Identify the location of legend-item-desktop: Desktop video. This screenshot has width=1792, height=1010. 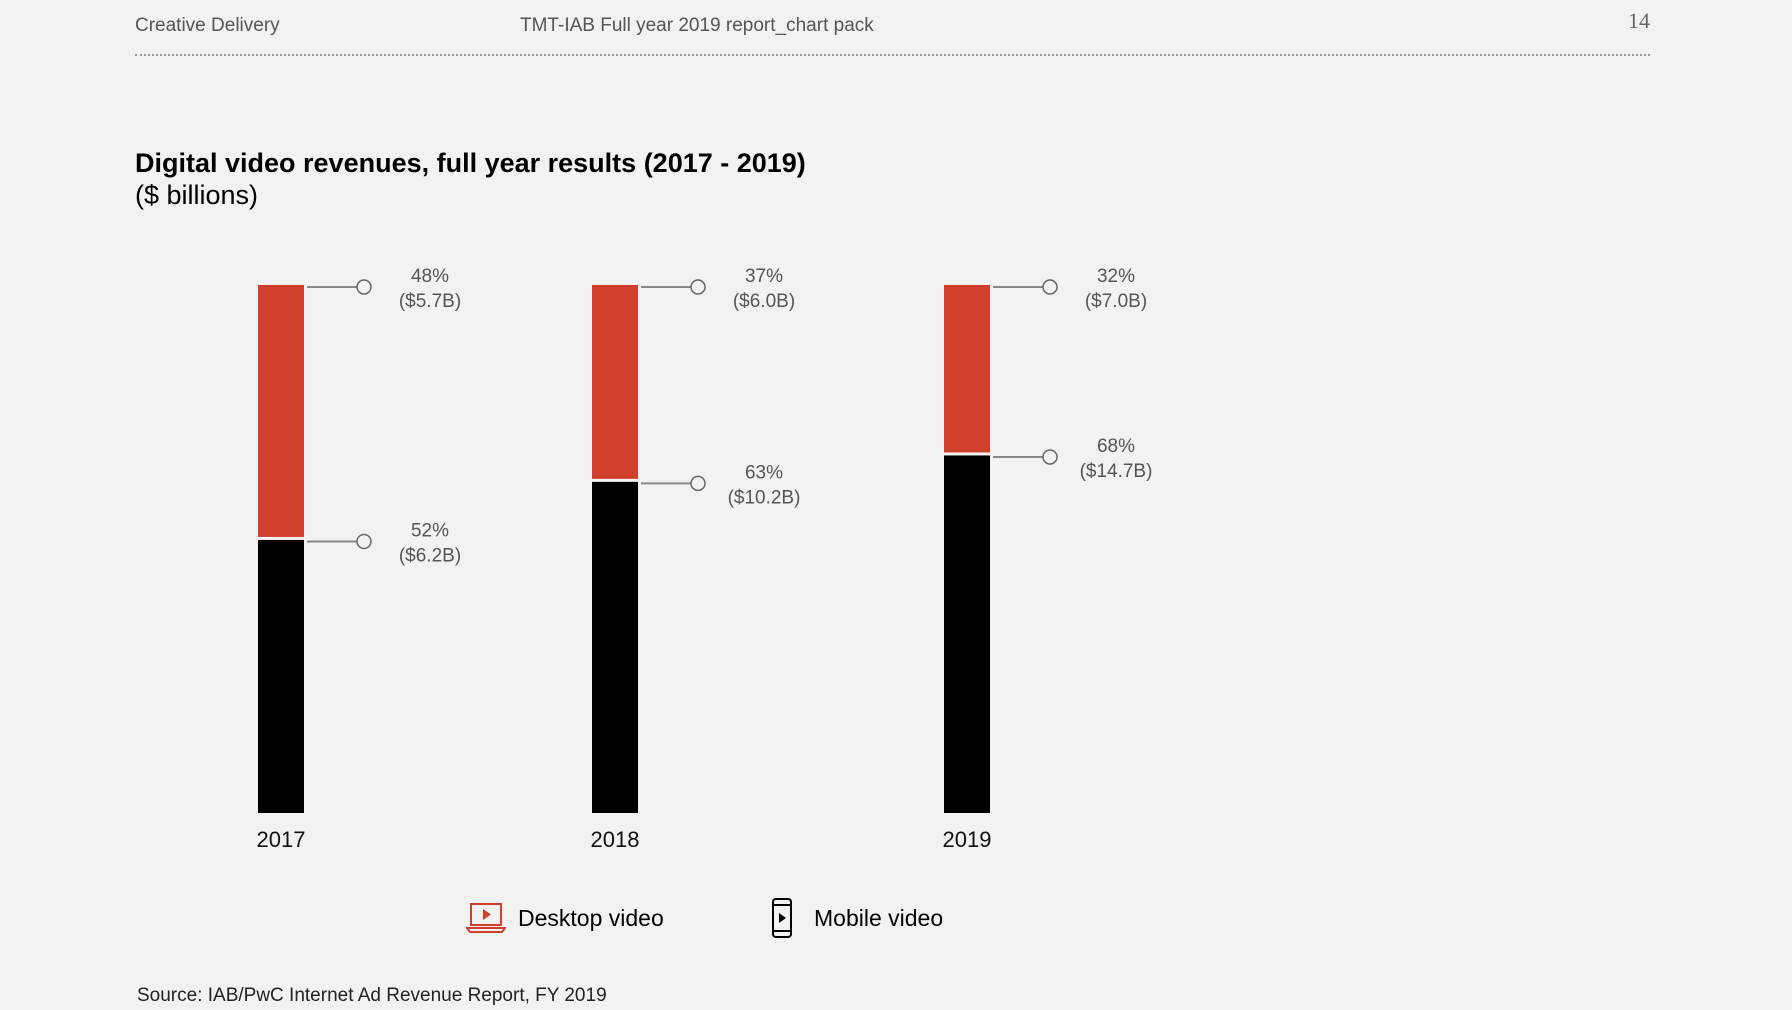
(565, 918).